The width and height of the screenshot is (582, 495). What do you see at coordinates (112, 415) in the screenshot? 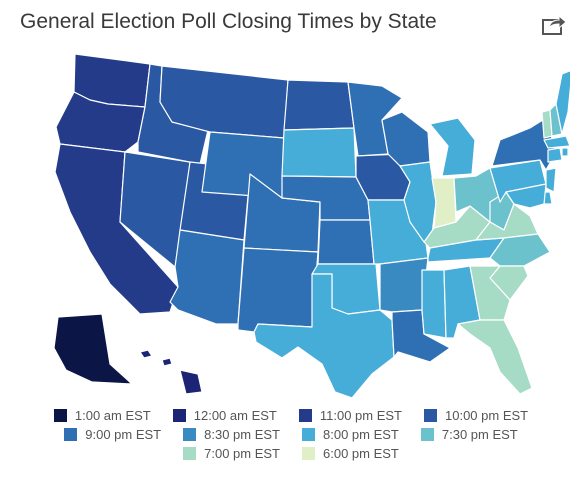
I see `legend-label: 1:00 am EST` at bounding box center [112, 415].